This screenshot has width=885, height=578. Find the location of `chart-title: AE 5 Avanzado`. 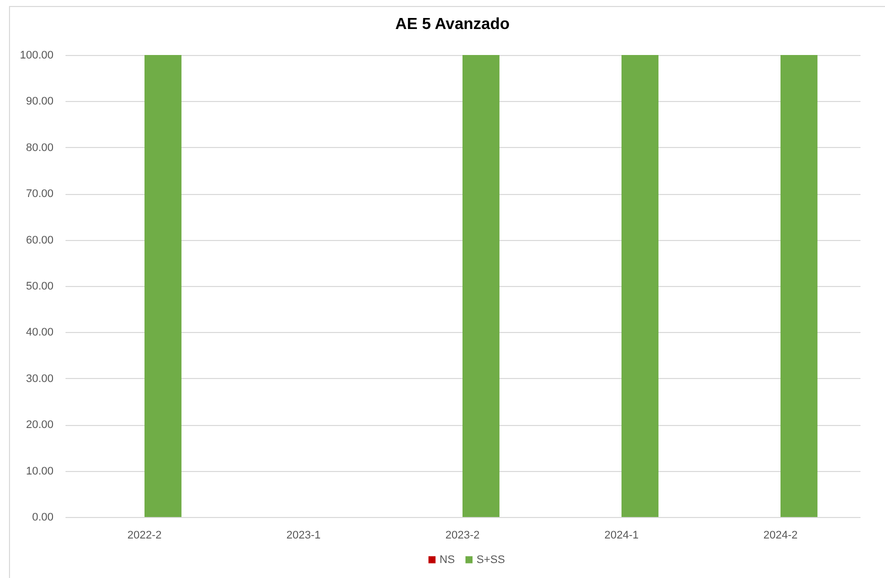

chart-title: AE 5 Avanzado is located at coordinates (452, 24).